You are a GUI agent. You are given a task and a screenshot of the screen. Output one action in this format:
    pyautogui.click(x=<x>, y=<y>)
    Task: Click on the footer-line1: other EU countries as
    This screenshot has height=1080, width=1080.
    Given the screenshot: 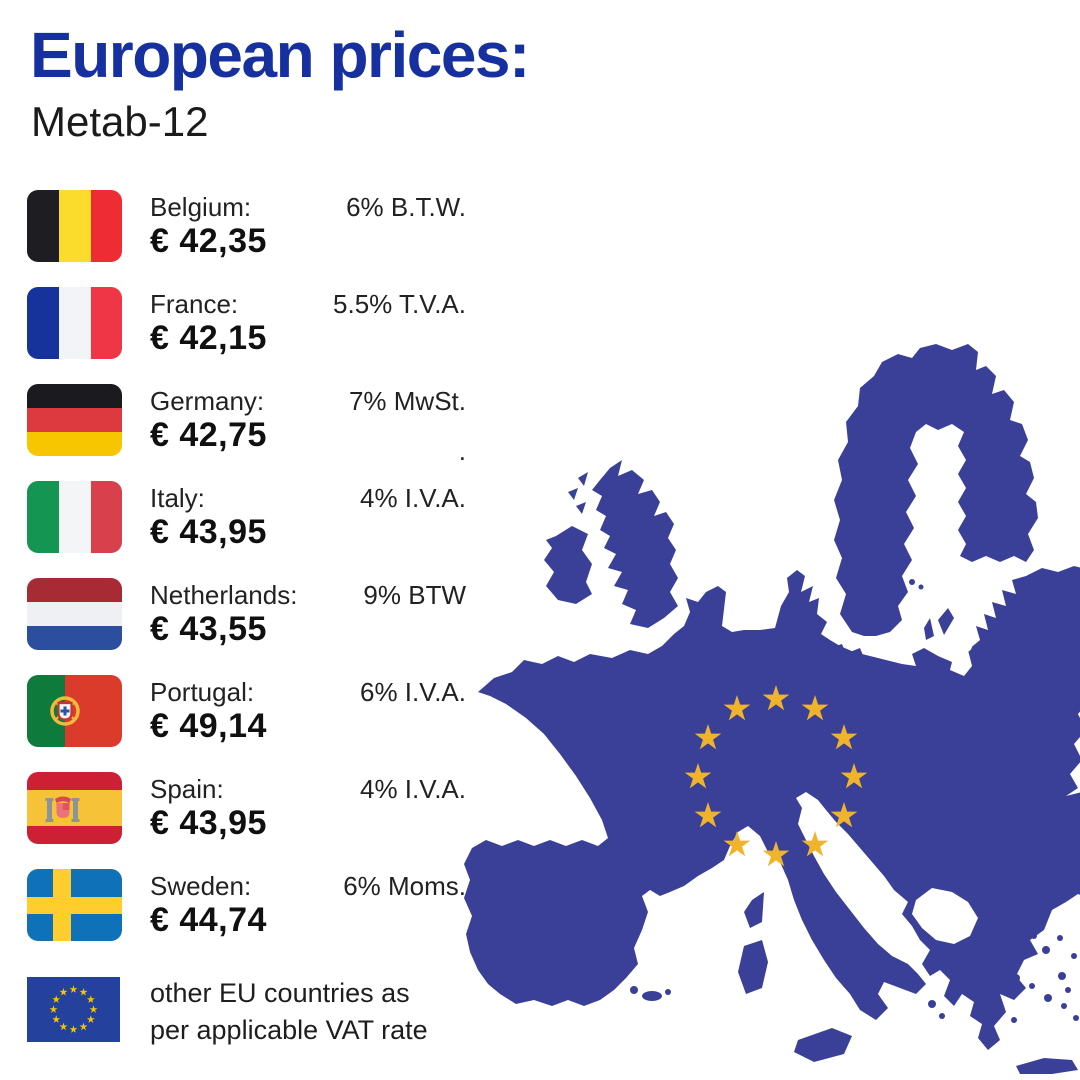 What is the action you would take?
    pyautogui.click(x=280, y=993)
    